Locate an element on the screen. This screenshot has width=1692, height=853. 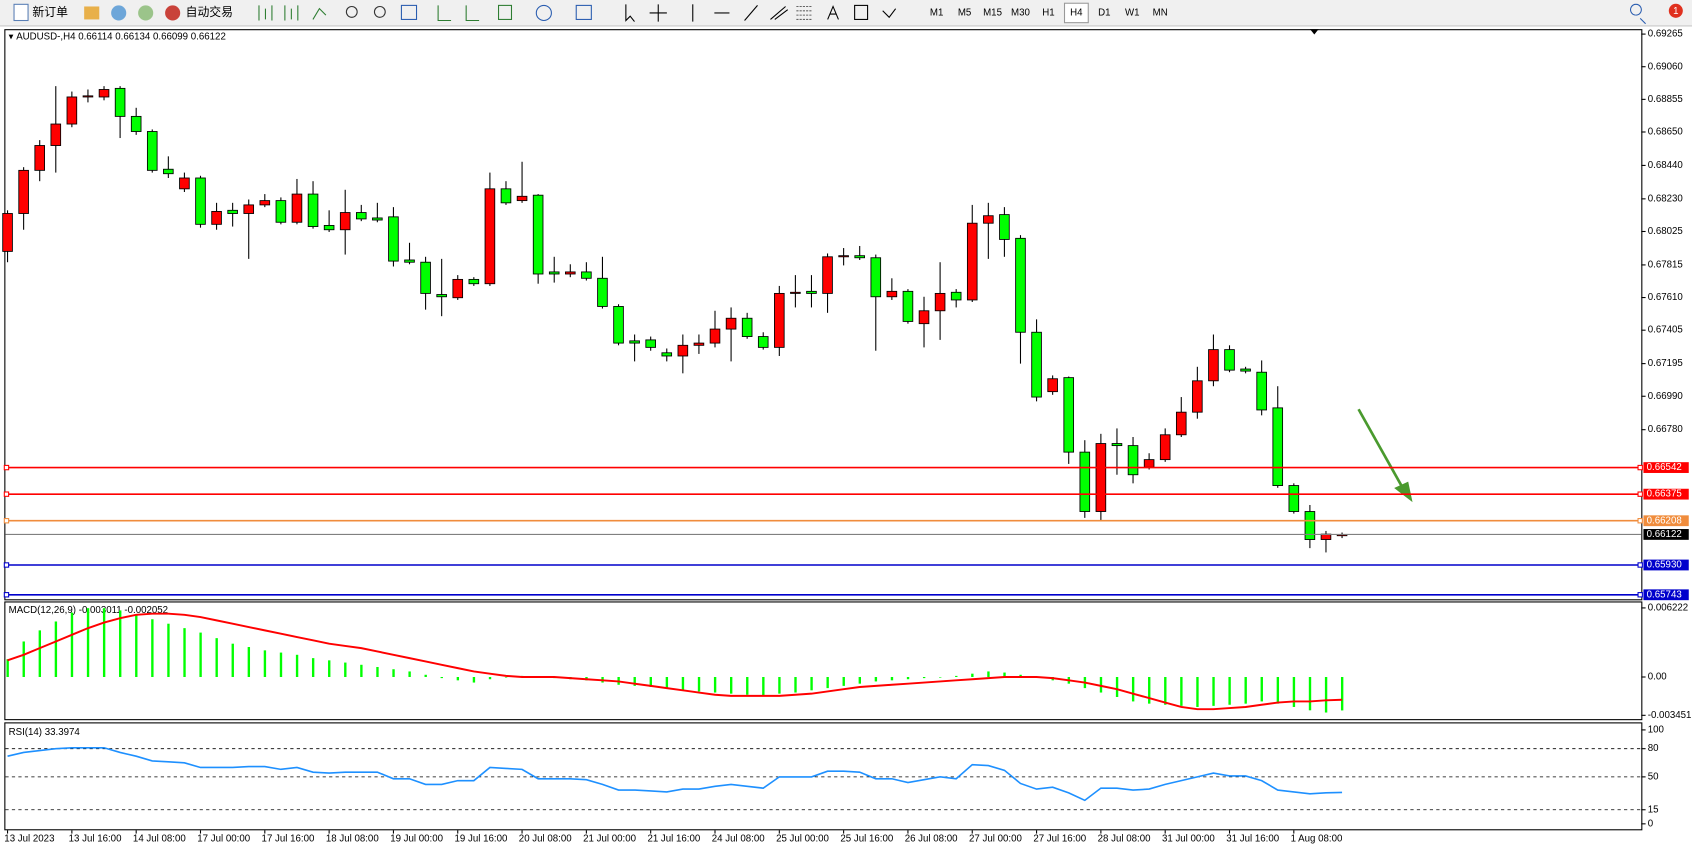
timeframe-button: H4 is located at coordinates (1076, 13).